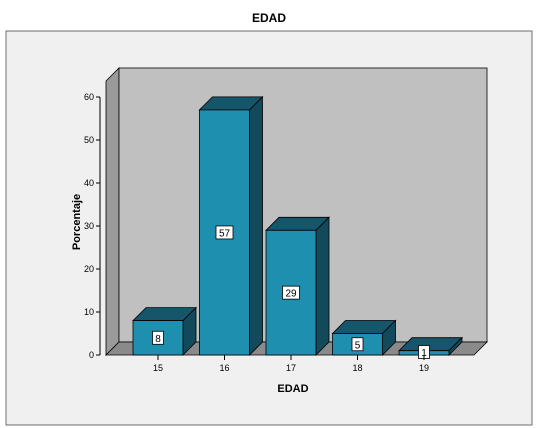 The height and width of the screenshot is (428, 539). I want to click on data-label: 29, so click(291, 294).